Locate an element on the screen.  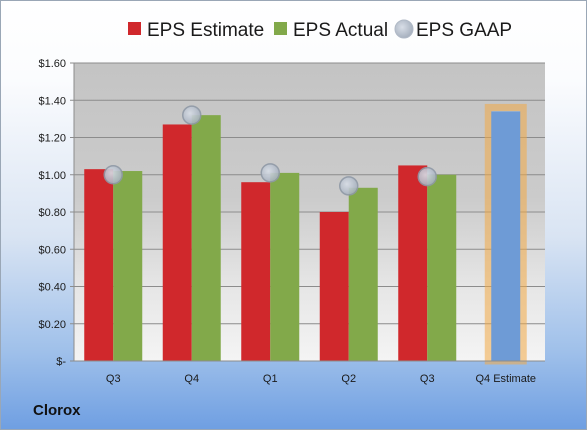
bar-q4-estimate is located at coordinates (506, 236).